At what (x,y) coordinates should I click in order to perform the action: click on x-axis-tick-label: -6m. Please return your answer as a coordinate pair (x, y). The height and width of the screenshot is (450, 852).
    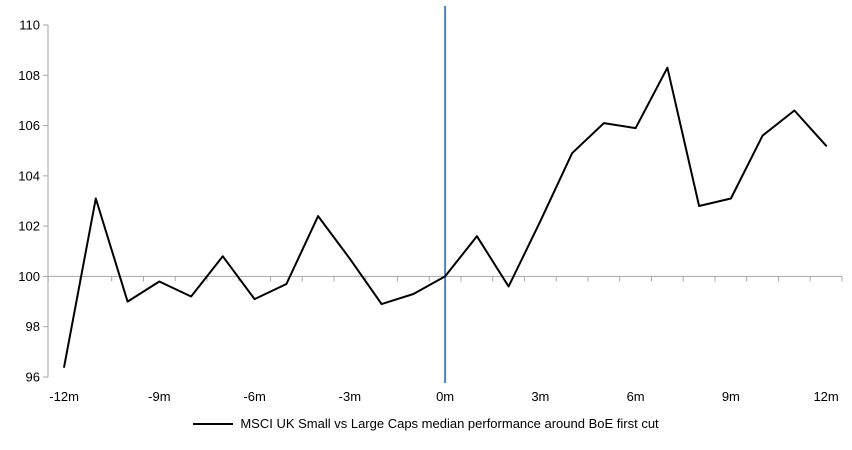
    Looking at the image, I should click on (254, 396).